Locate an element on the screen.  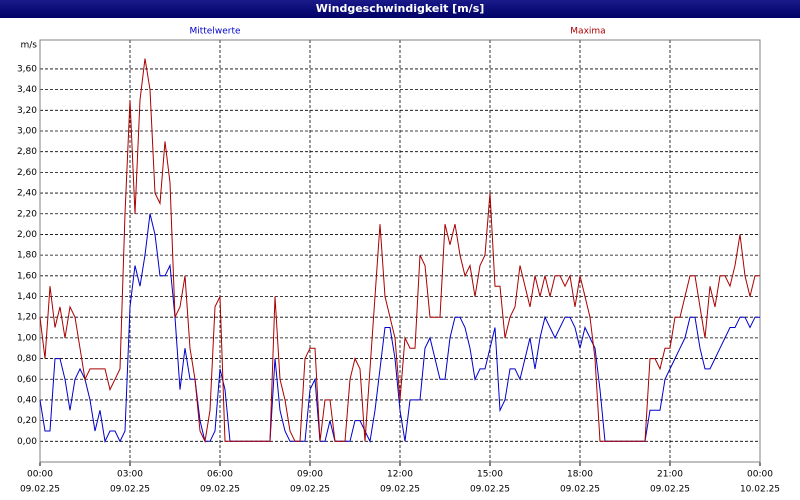
y-tick-label: 1,20 is located at coordinates (27, 318).